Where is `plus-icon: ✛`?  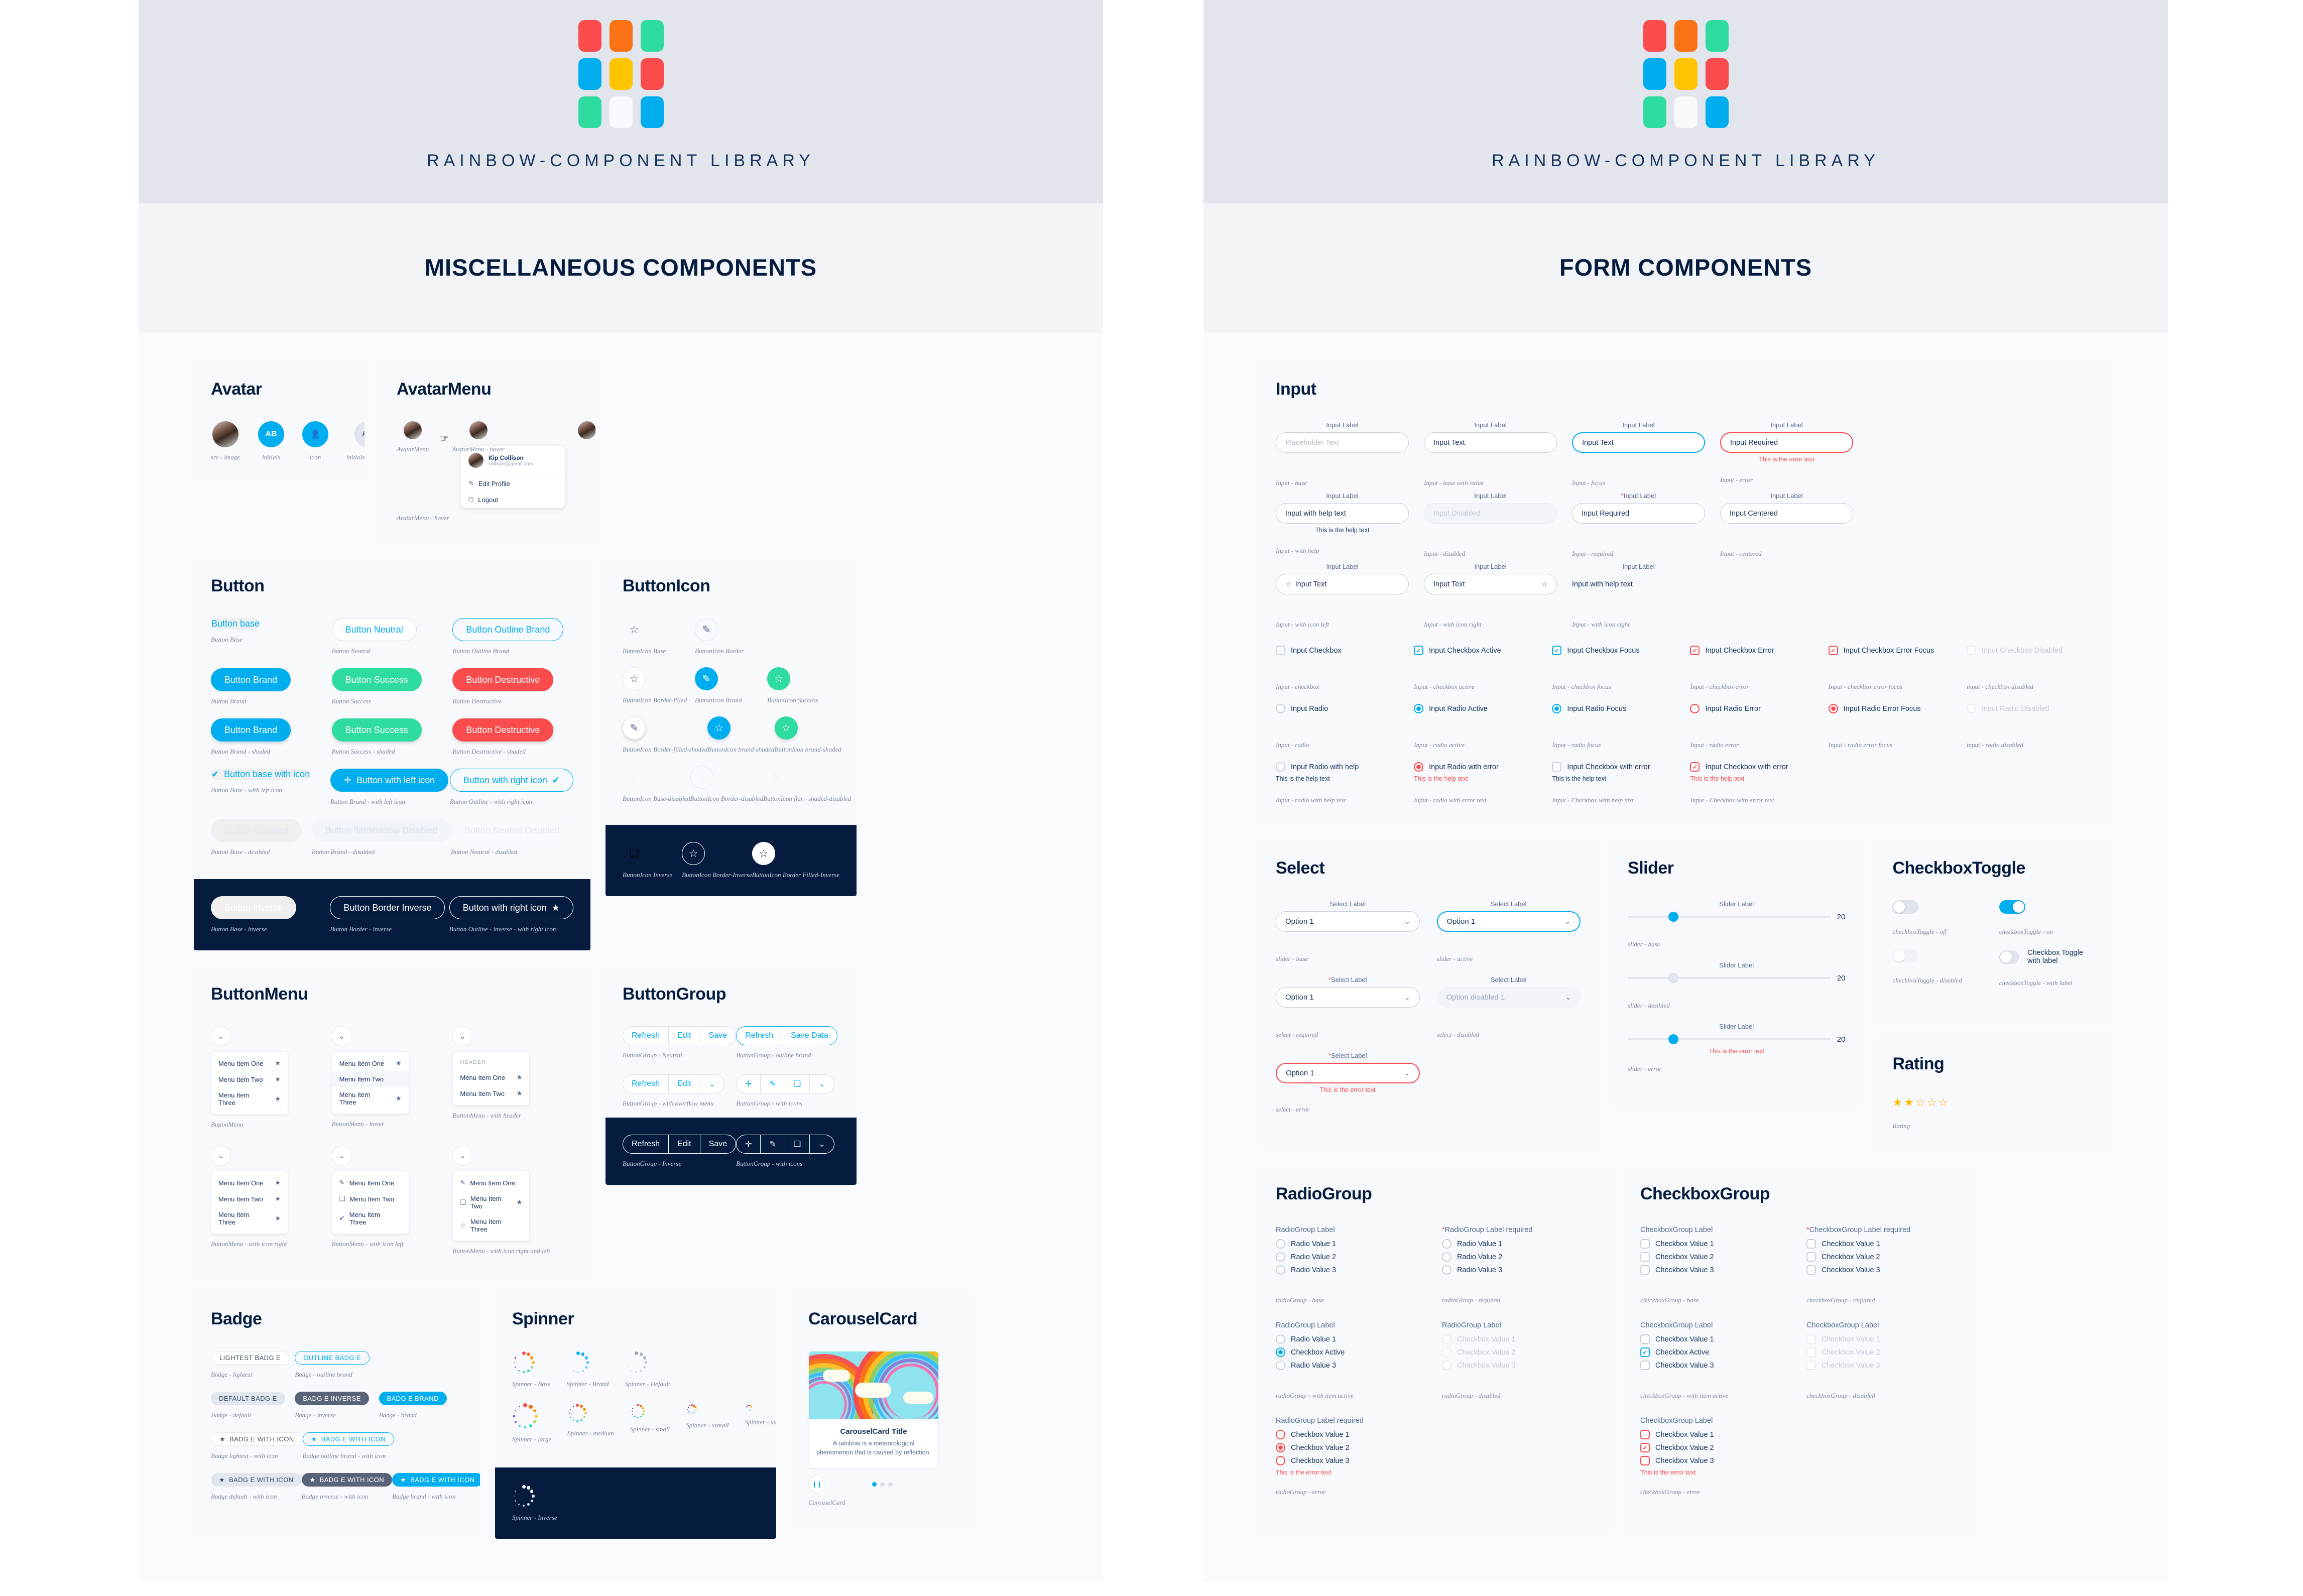
plus-icon: ✛ is located at coordinates (749, 1144).